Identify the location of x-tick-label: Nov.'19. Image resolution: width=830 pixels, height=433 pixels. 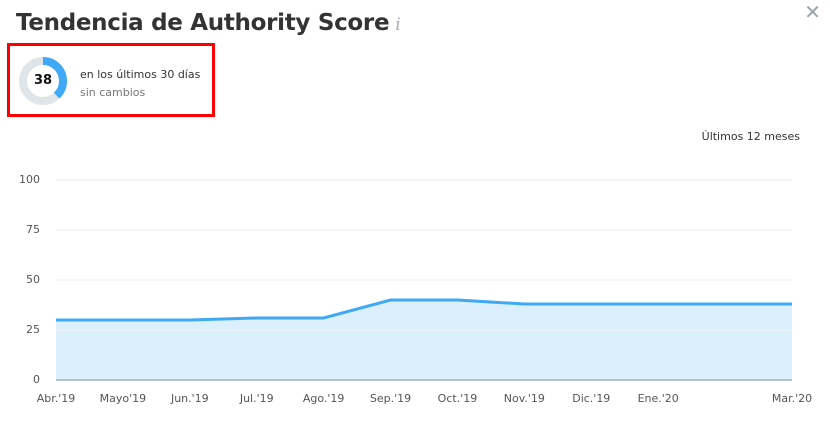
(524, 398).